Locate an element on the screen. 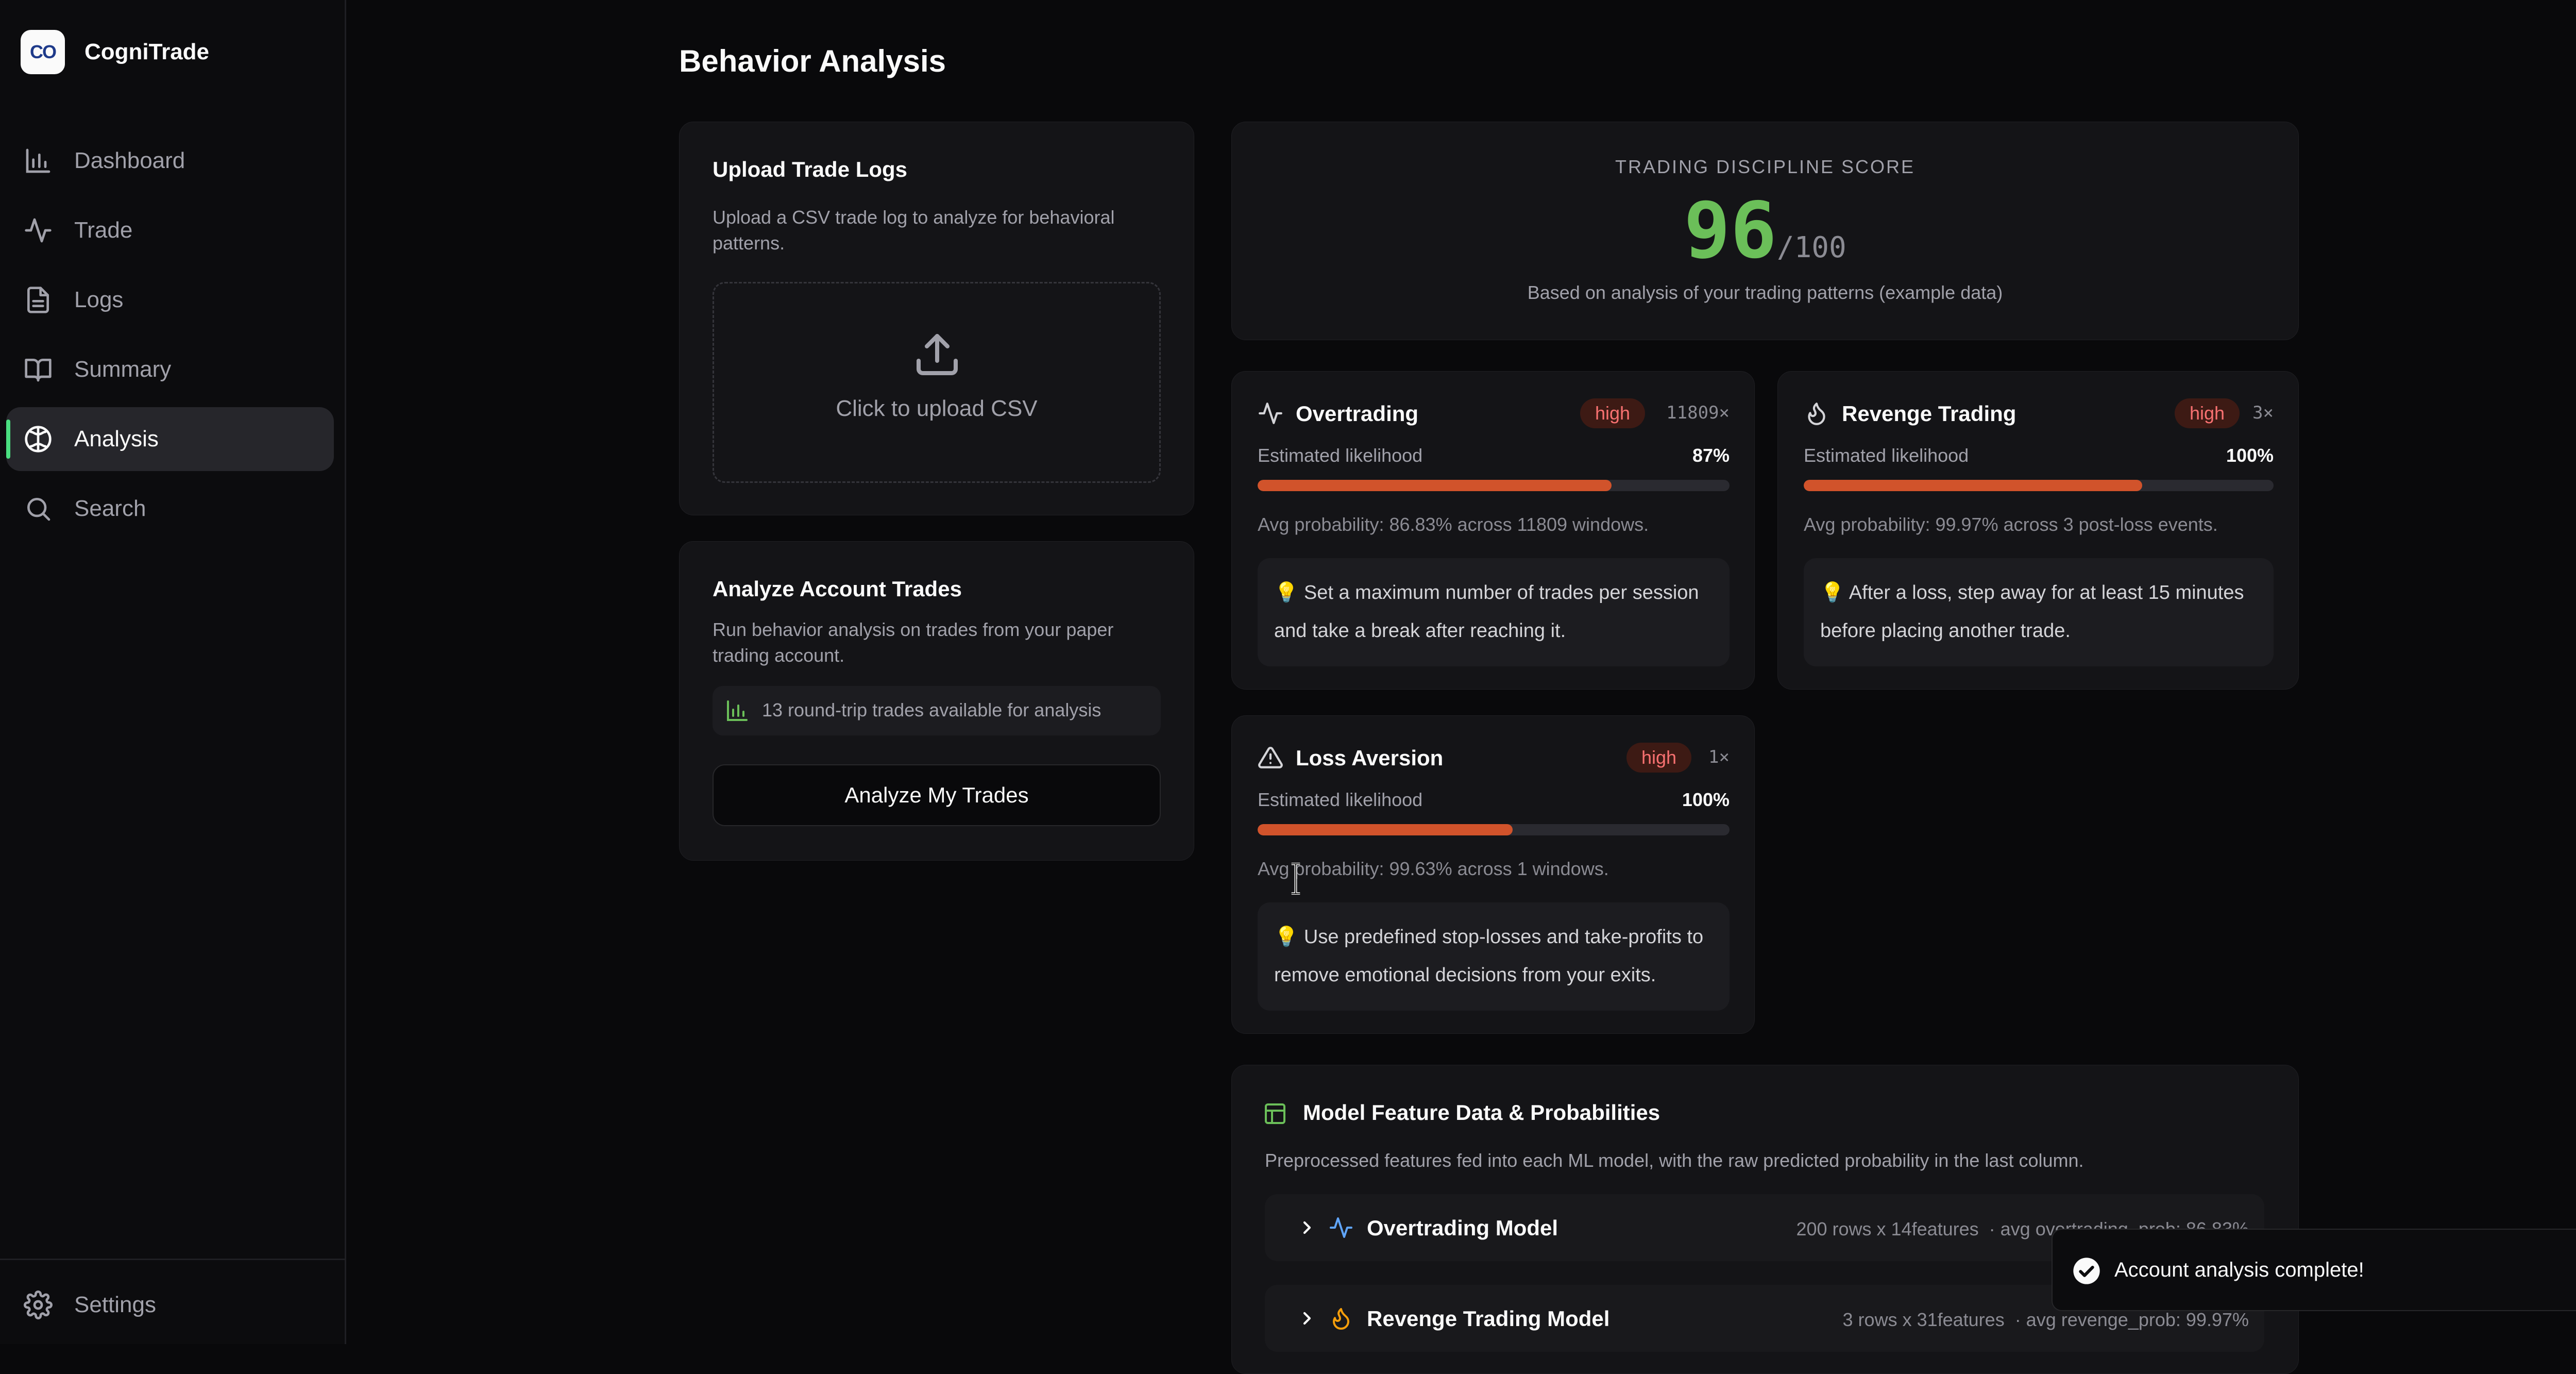 The image size is (2576, 1374). score-max: /100 is located at coordinates (1811, 247).